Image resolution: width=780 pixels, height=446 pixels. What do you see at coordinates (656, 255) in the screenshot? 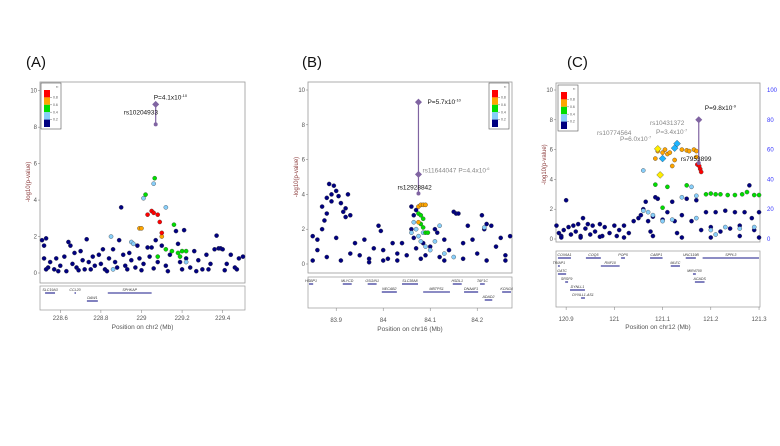
I see `gene-label: CABP1` at bounding box center [656, 255].